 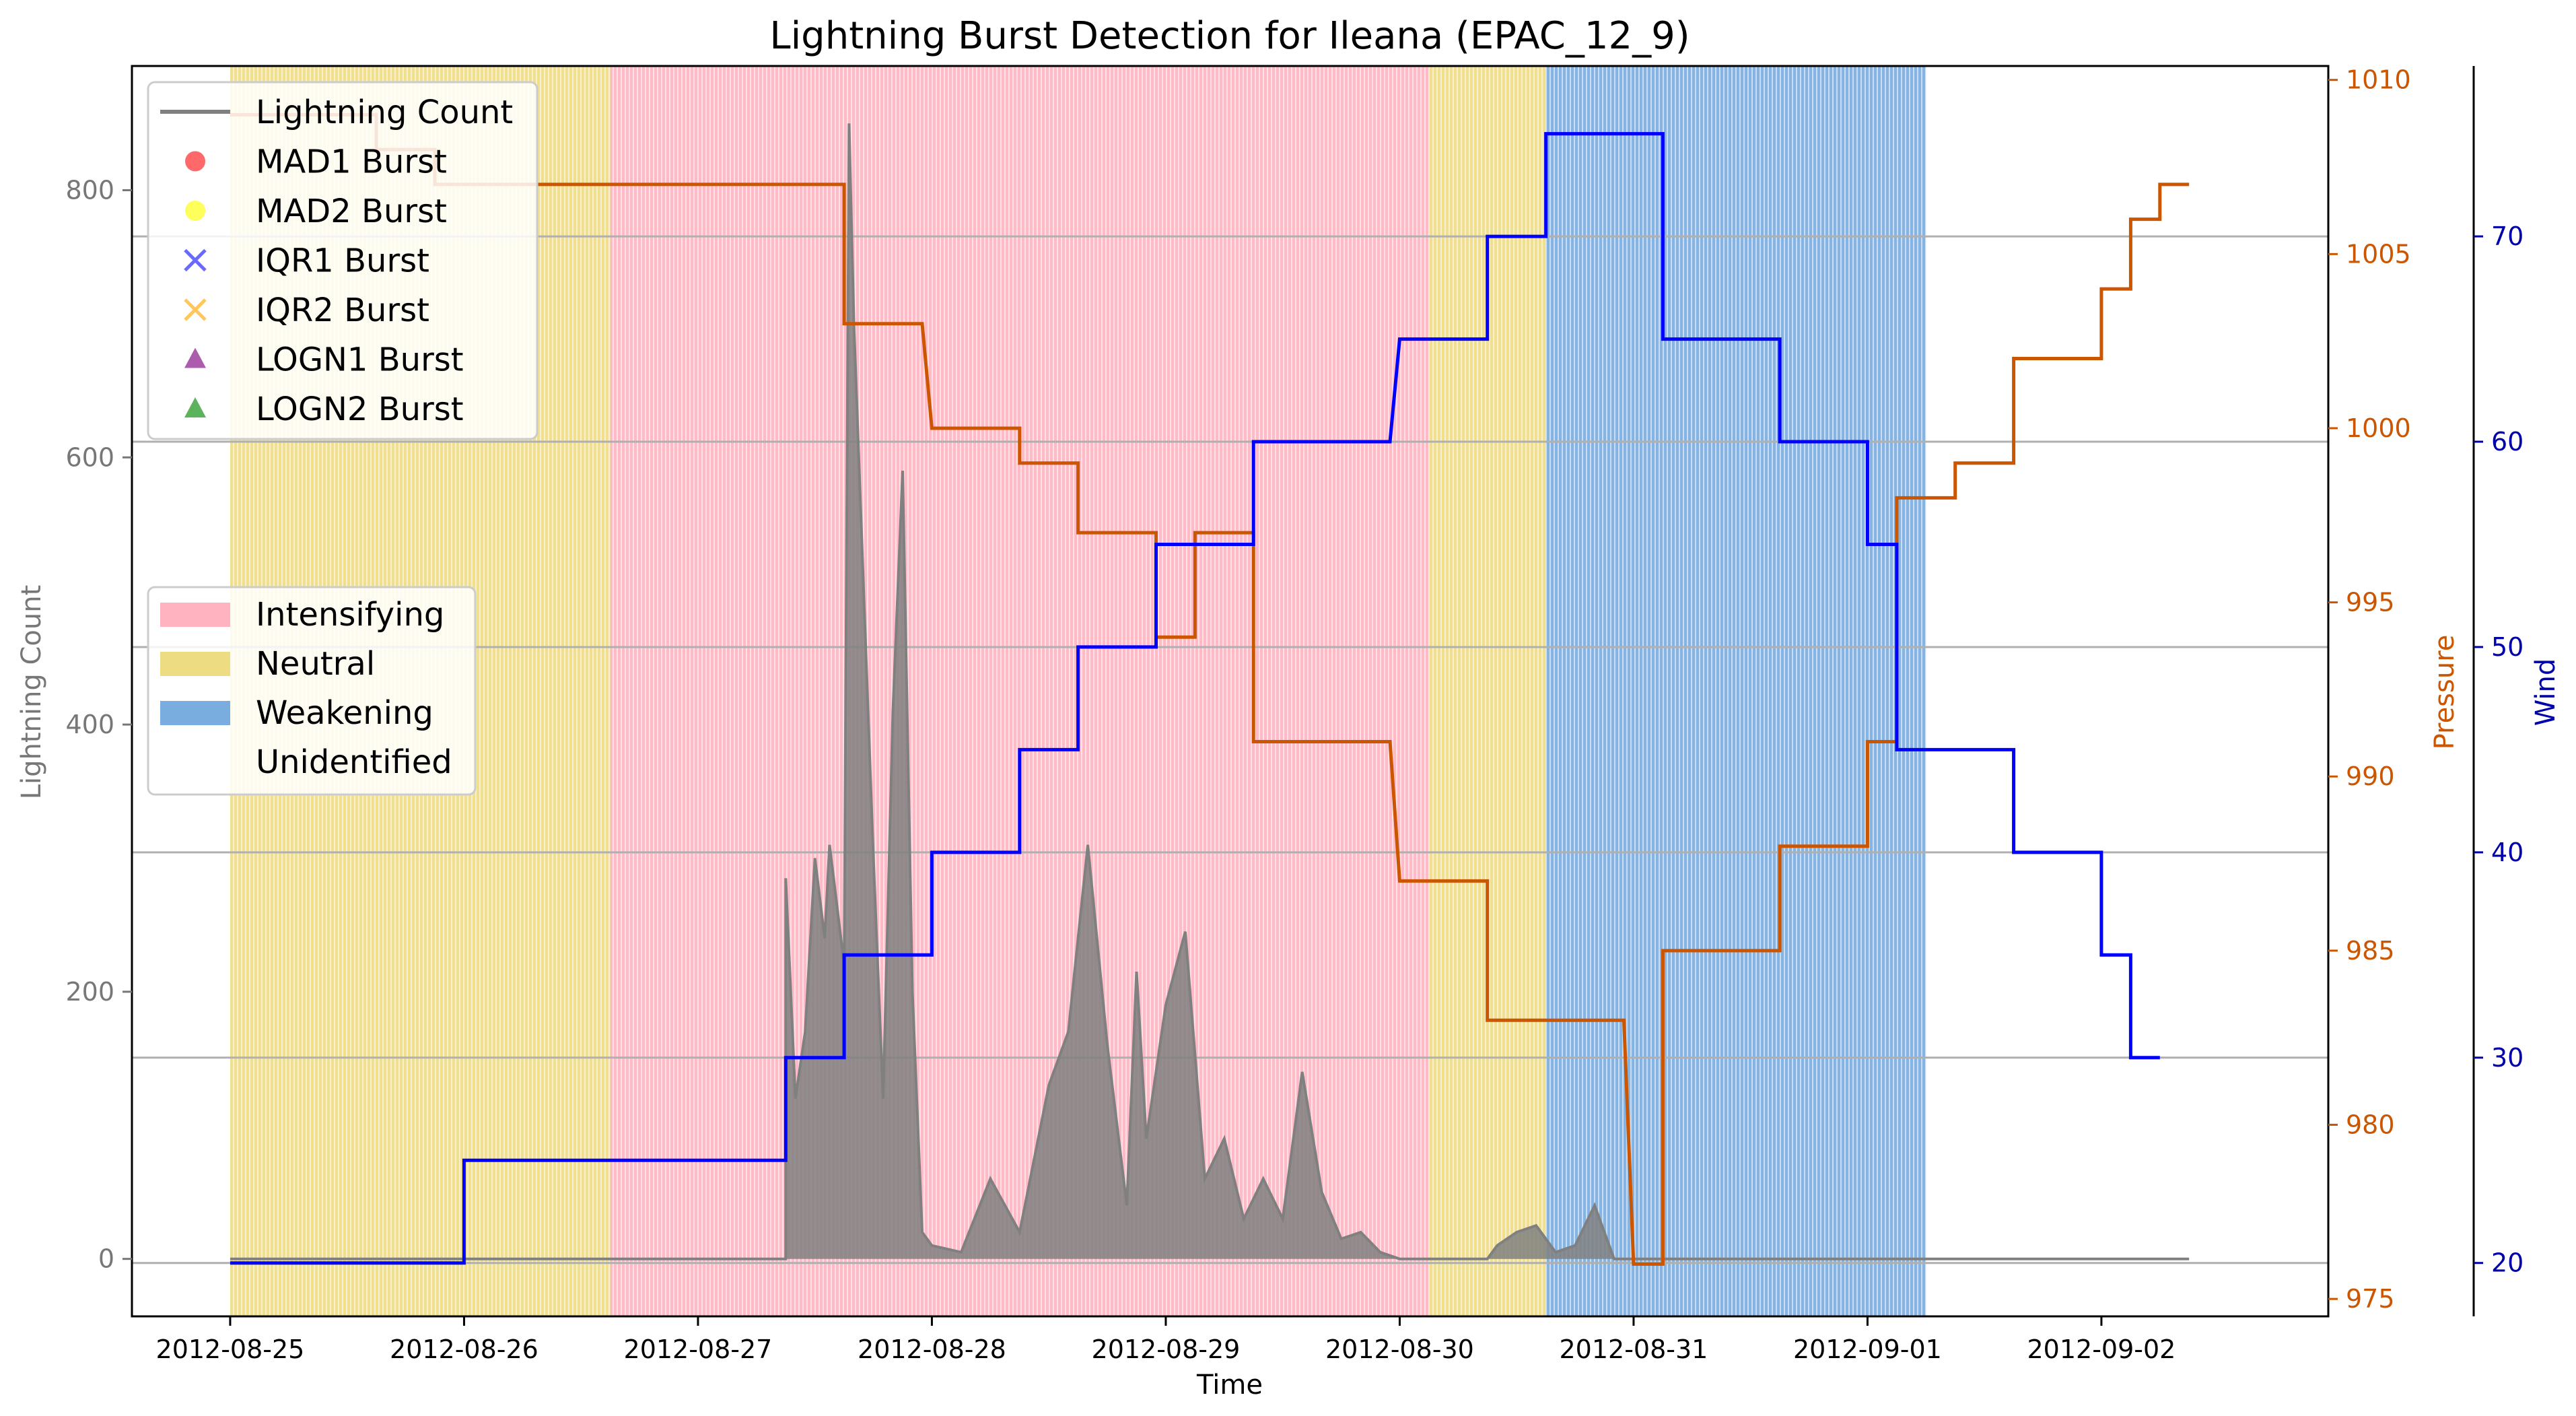 What do you see at coordinates (2507, 1058) in the screenshot?
I see `y-tick-label-wind: 30` at bounding box center [2507, 1058].